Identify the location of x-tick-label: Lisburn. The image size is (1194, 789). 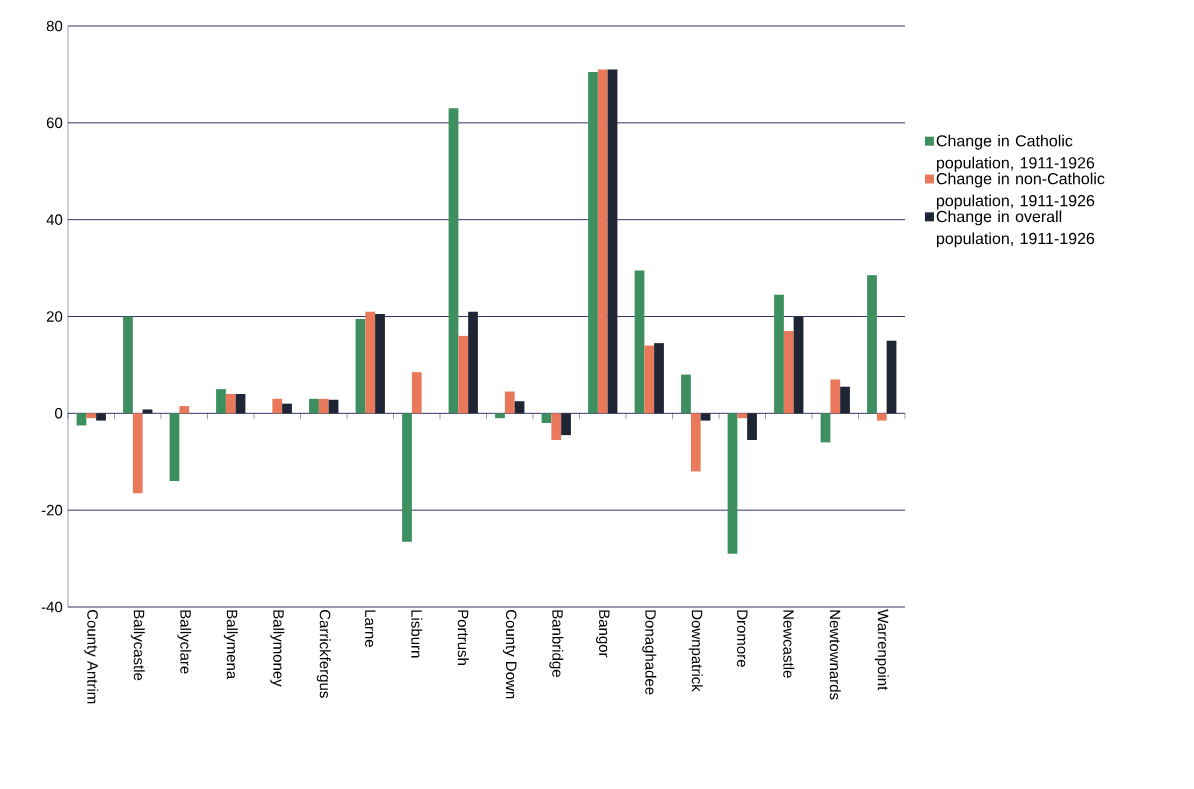
(417, 634).